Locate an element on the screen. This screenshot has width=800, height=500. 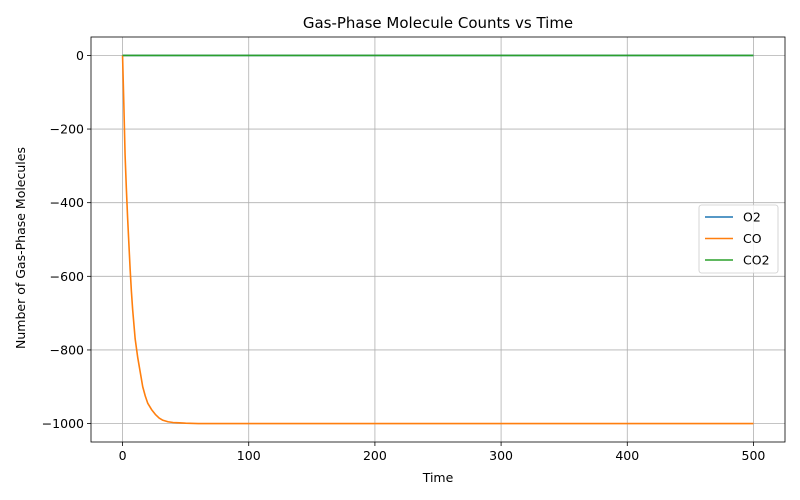
x-tick-label: 200 is located at coordinates (375, 455).